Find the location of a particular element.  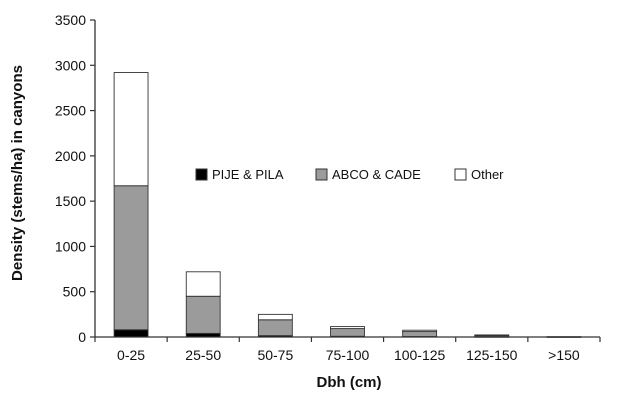

y-axis-title: Density (stems/ha) in canyons is located at coordinates (17, 173).